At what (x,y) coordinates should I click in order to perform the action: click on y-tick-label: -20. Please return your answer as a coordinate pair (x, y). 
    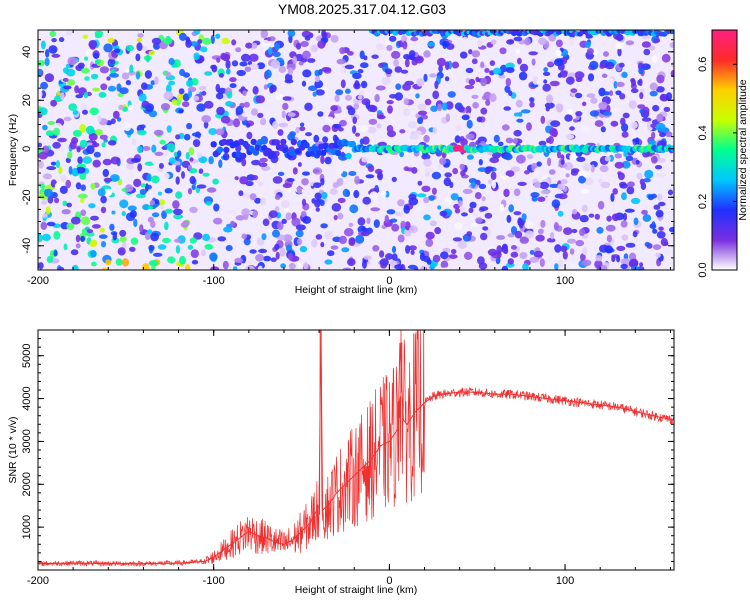
    Looking at the image, I should click on (27, 197).